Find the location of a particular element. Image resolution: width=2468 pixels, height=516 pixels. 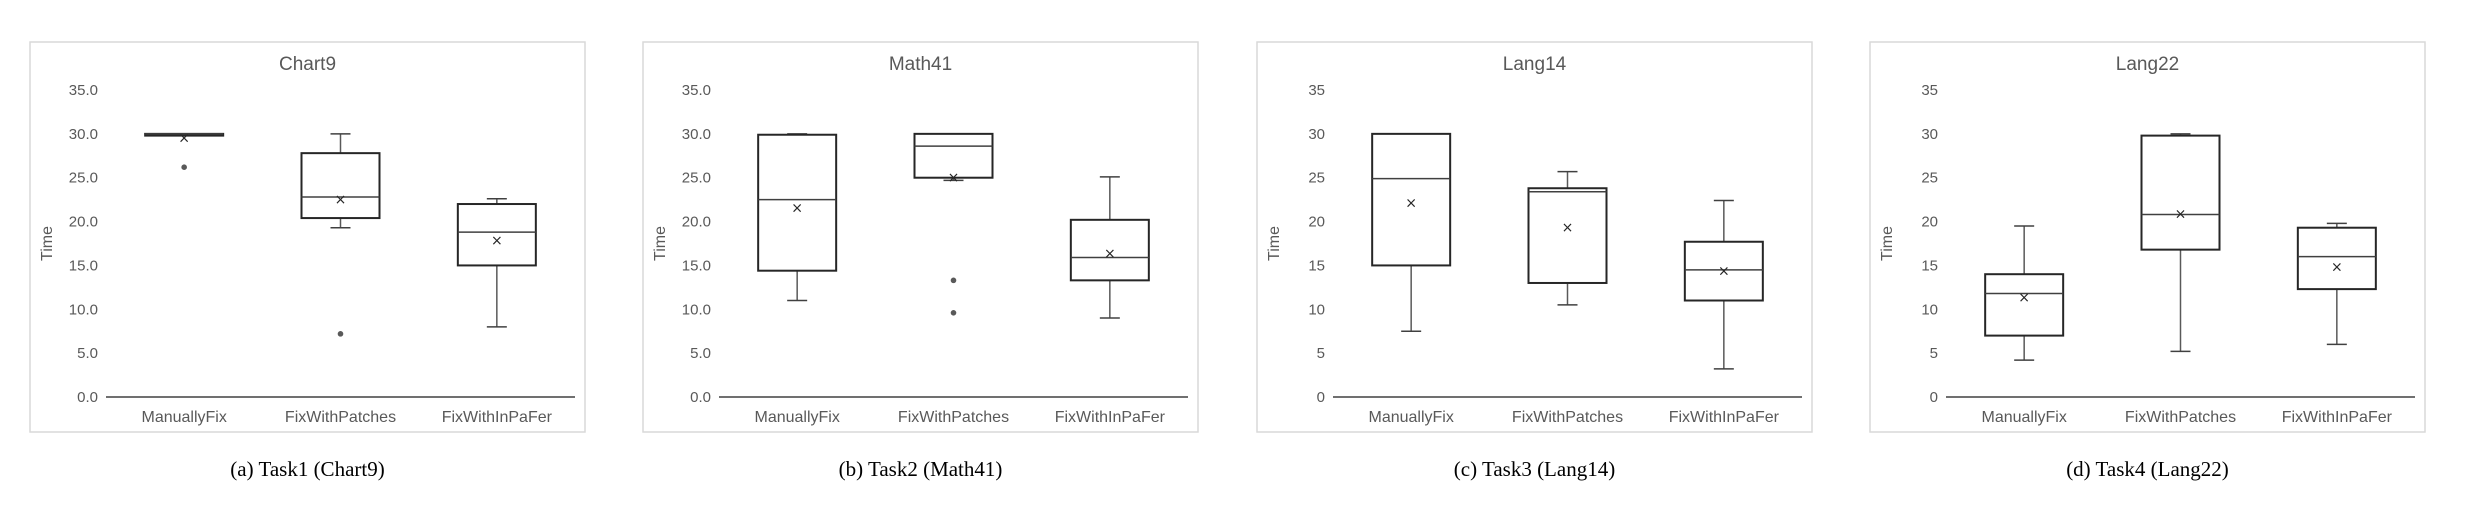

chart-title: Math41 is located at coordinates (920, 64).